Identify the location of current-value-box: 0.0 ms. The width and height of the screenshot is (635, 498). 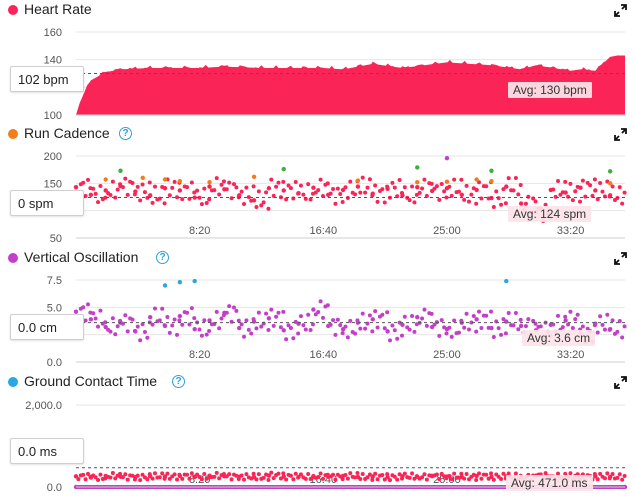
(47, 451).